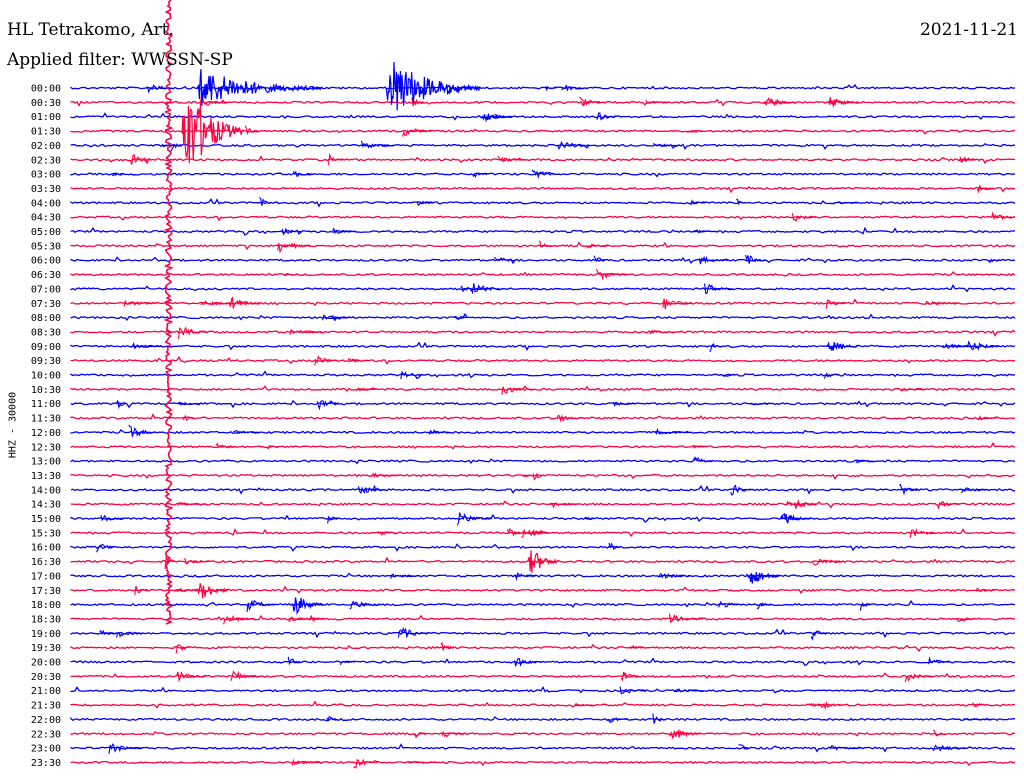 The width and height of the screenshot is (1024, 780). What do you see at coordinates (46, 218) in the screenshot?
I see `row-time-label: 04:30` at bounding box center [46, 218].